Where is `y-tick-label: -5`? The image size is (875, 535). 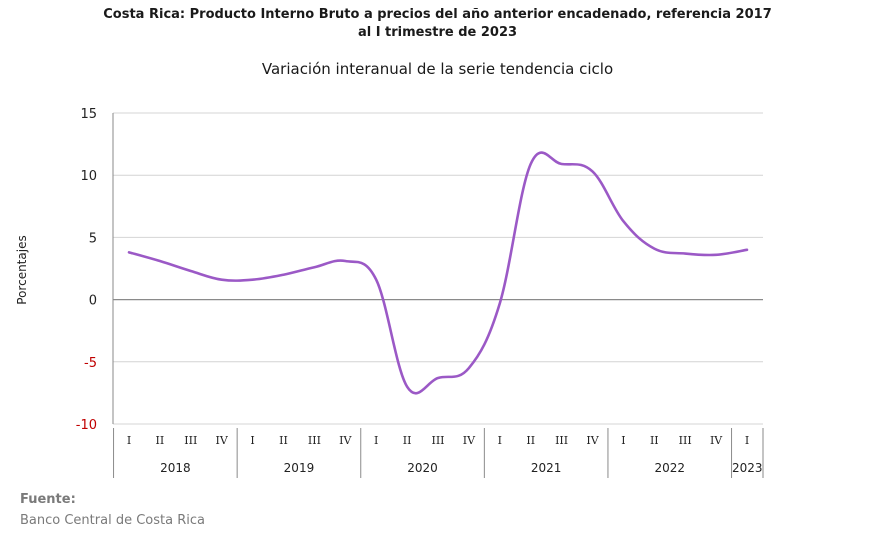
y-tick-label: -5 is located at coordinates (90, 363).